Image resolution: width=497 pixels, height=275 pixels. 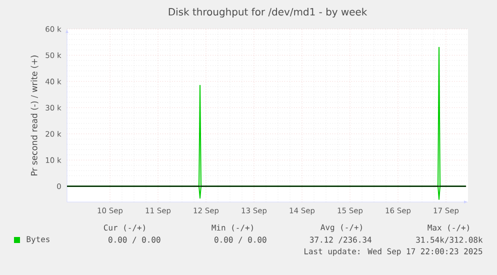 I want to click on y-axis-title: Pr second read (-) / write (+), so click(x=34, y=116).